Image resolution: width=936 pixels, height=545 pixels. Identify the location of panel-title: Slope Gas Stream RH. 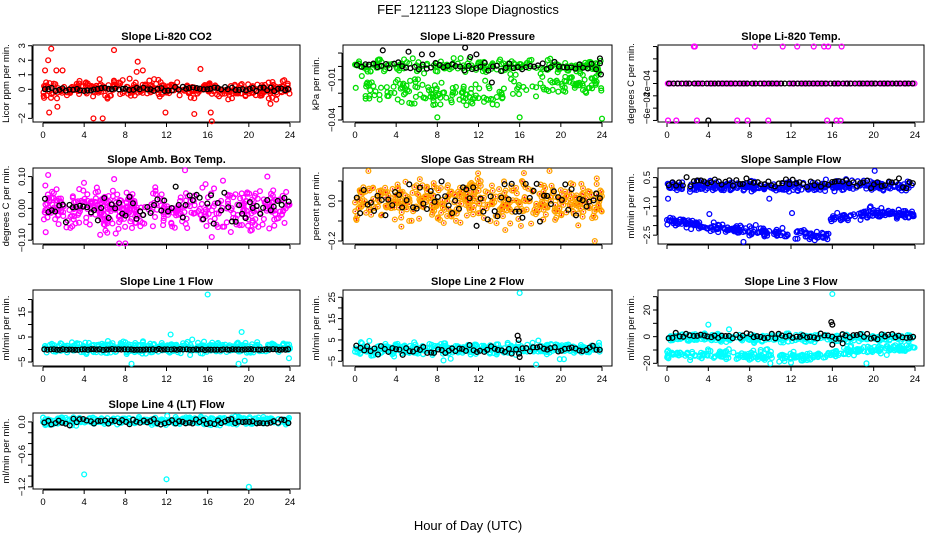
(477, 160).